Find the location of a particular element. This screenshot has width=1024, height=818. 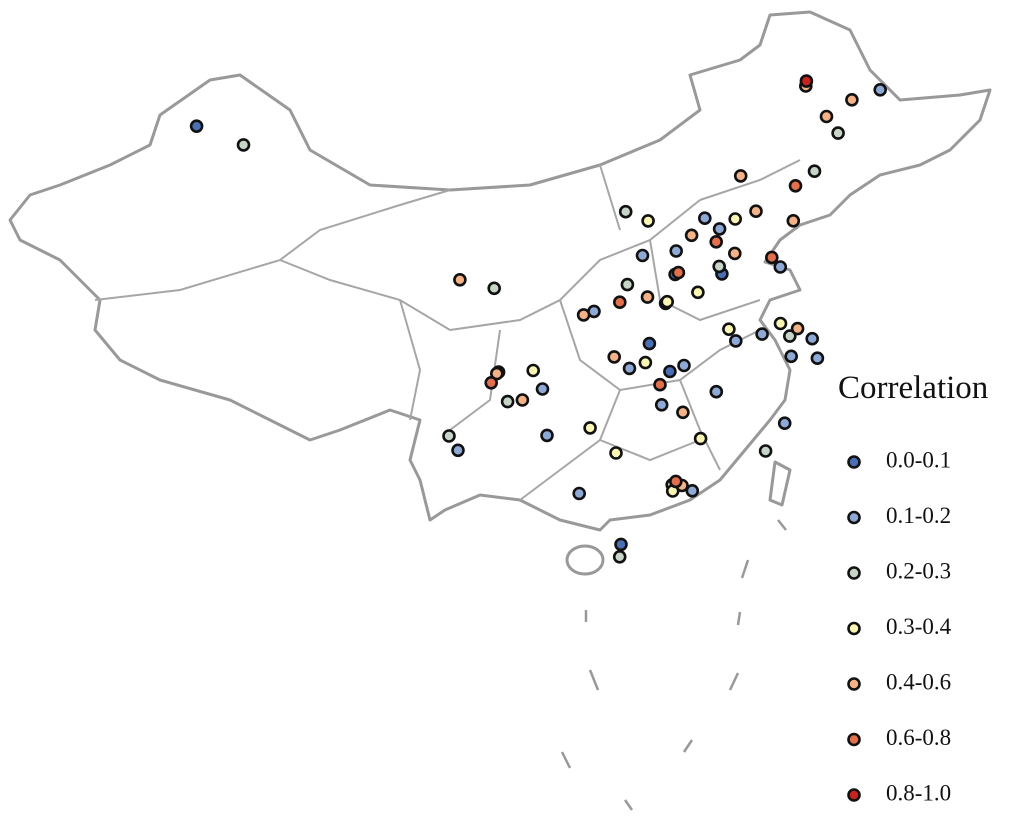

legend-title: Correlation is located at coordinates (913, 388).